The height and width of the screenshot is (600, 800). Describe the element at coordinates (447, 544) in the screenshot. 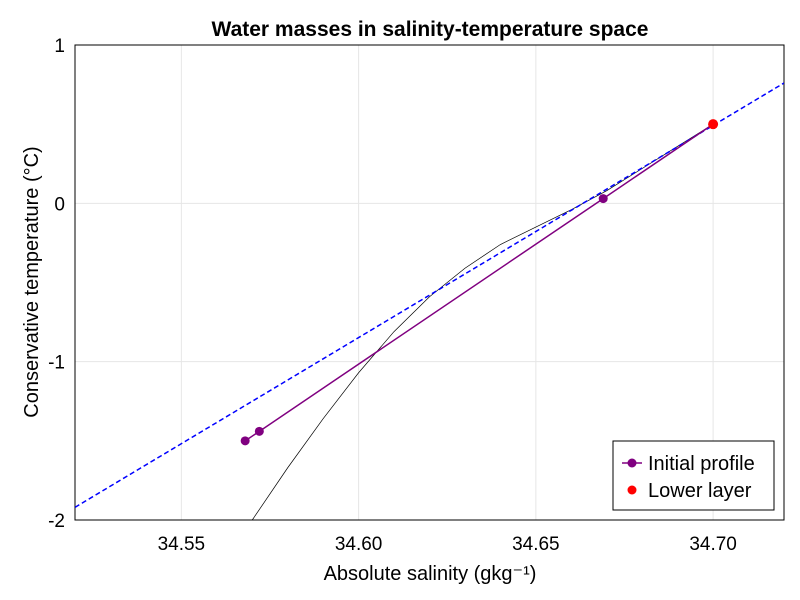

I see `x-axis-ticks: 34.55 34.60 34.65 34.70` at that location.